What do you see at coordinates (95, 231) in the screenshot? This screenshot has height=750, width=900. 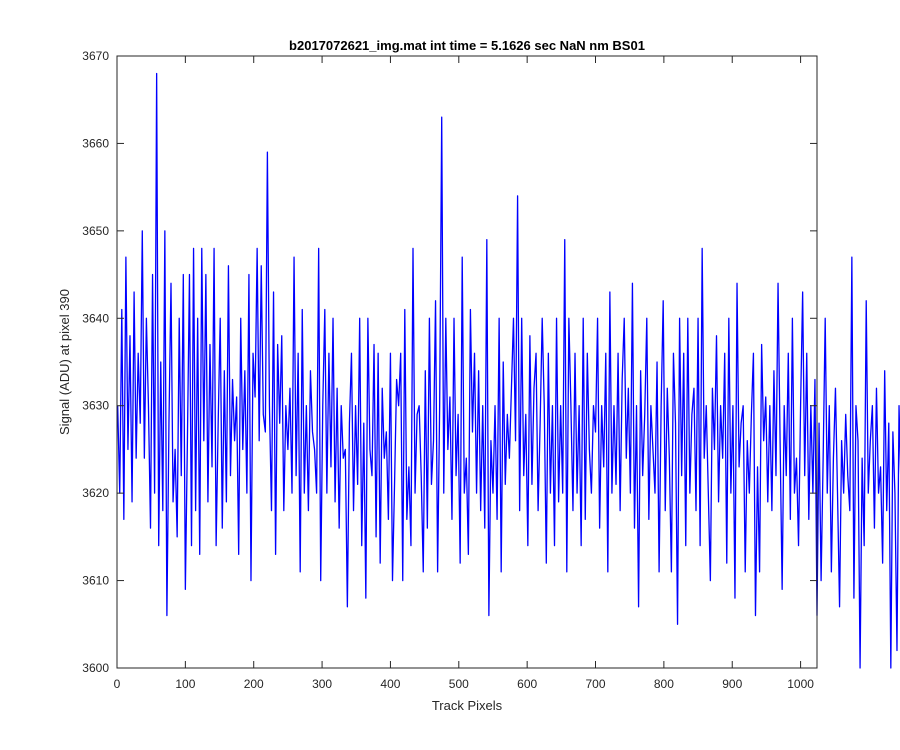 I see `y-tick-label-3650: 3650` at bounding box center [95, 231].